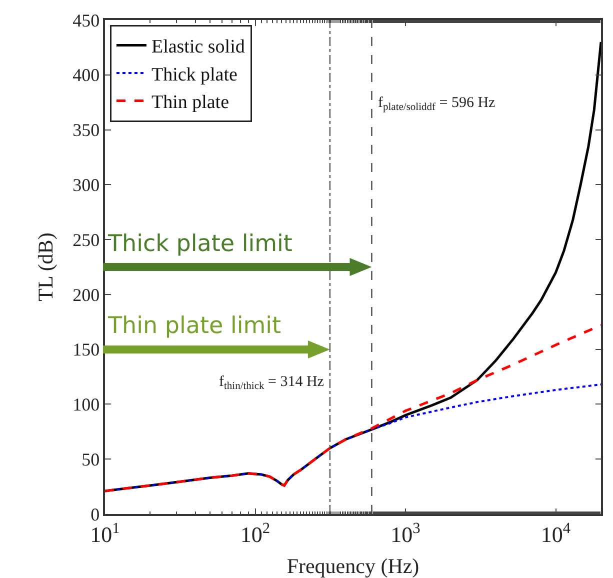  What do you see at coordinates (194, 75) in the screenshot?
I see `legend-label: Thick plate` at bounding box center [194, 75].